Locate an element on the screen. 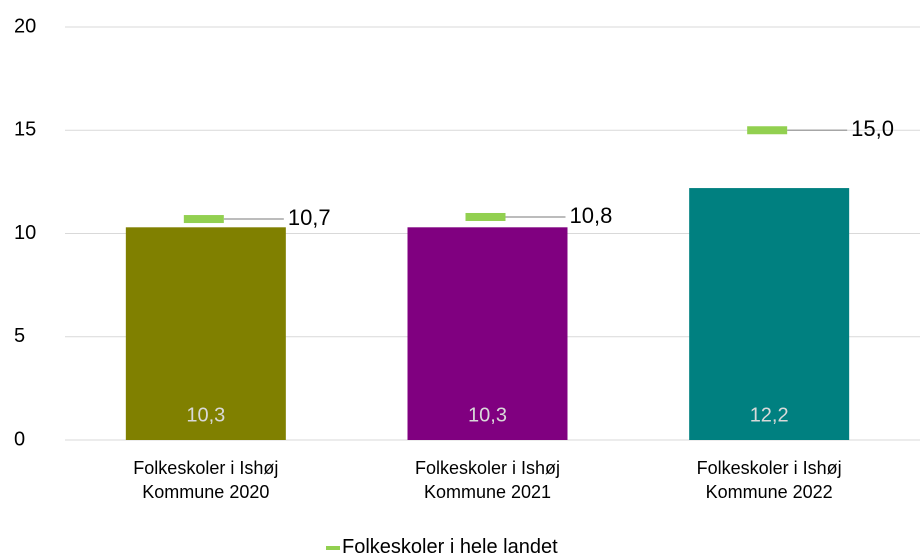  y-tick-label: 0 is located at coordinates (19, 439).